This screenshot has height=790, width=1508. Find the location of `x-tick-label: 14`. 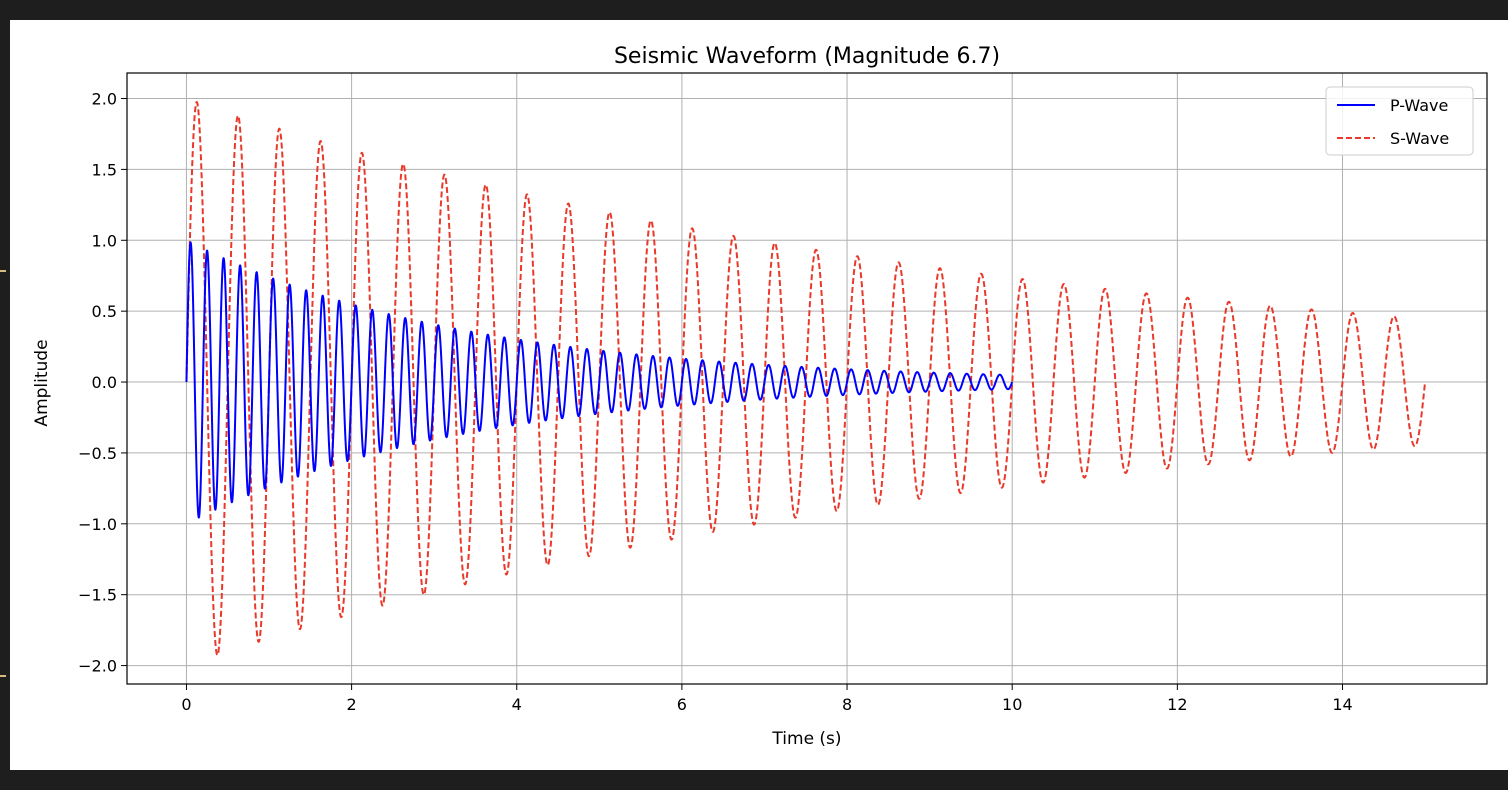

x-tick-label: 14 is located at coordinates (1342, 704).